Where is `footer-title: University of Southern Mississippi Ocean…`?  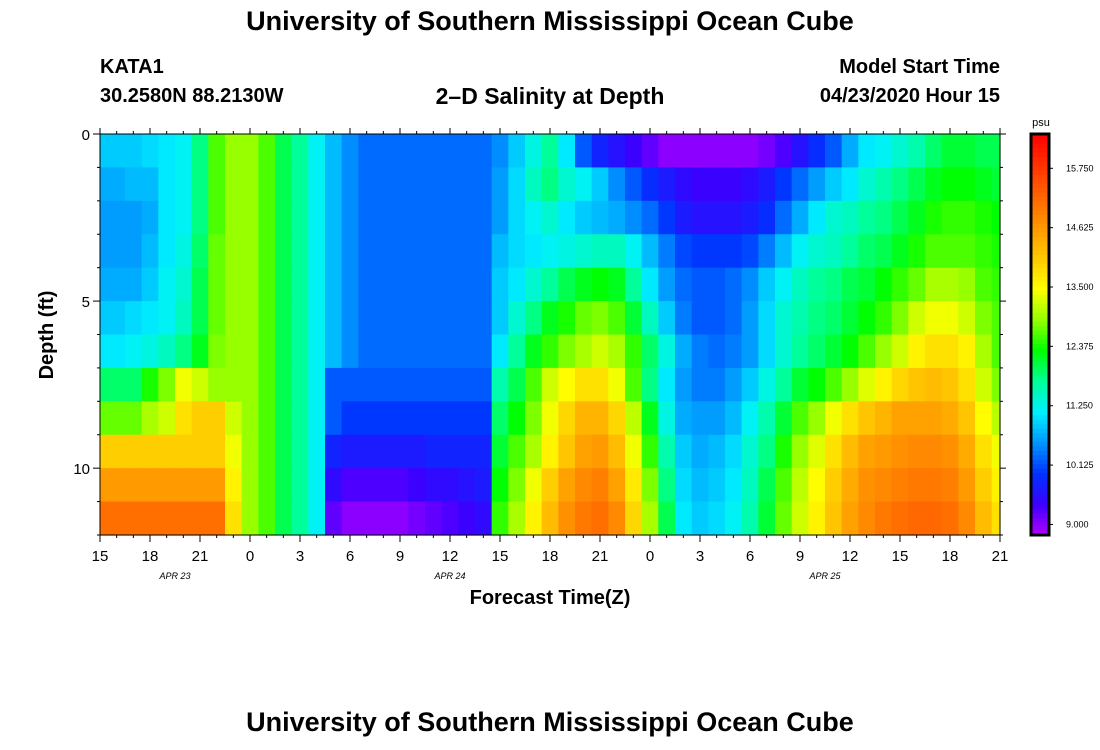
footer-title: University of Southern Mississippi Ocean… is located at coordinates (550, 722).